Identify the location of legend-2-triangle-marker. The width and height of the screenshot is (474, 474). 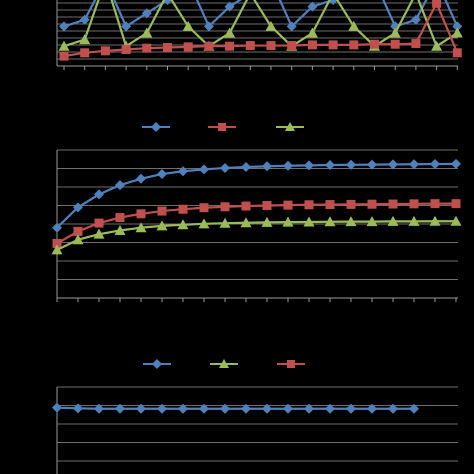
(224, 363).